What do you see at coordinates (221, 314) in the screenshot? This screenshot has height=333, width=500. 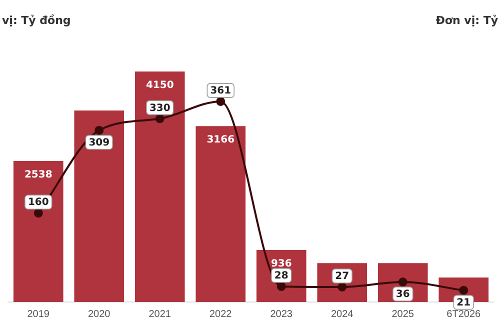 I see `x-tick-label: 2022` at bounding box center [221, 314].